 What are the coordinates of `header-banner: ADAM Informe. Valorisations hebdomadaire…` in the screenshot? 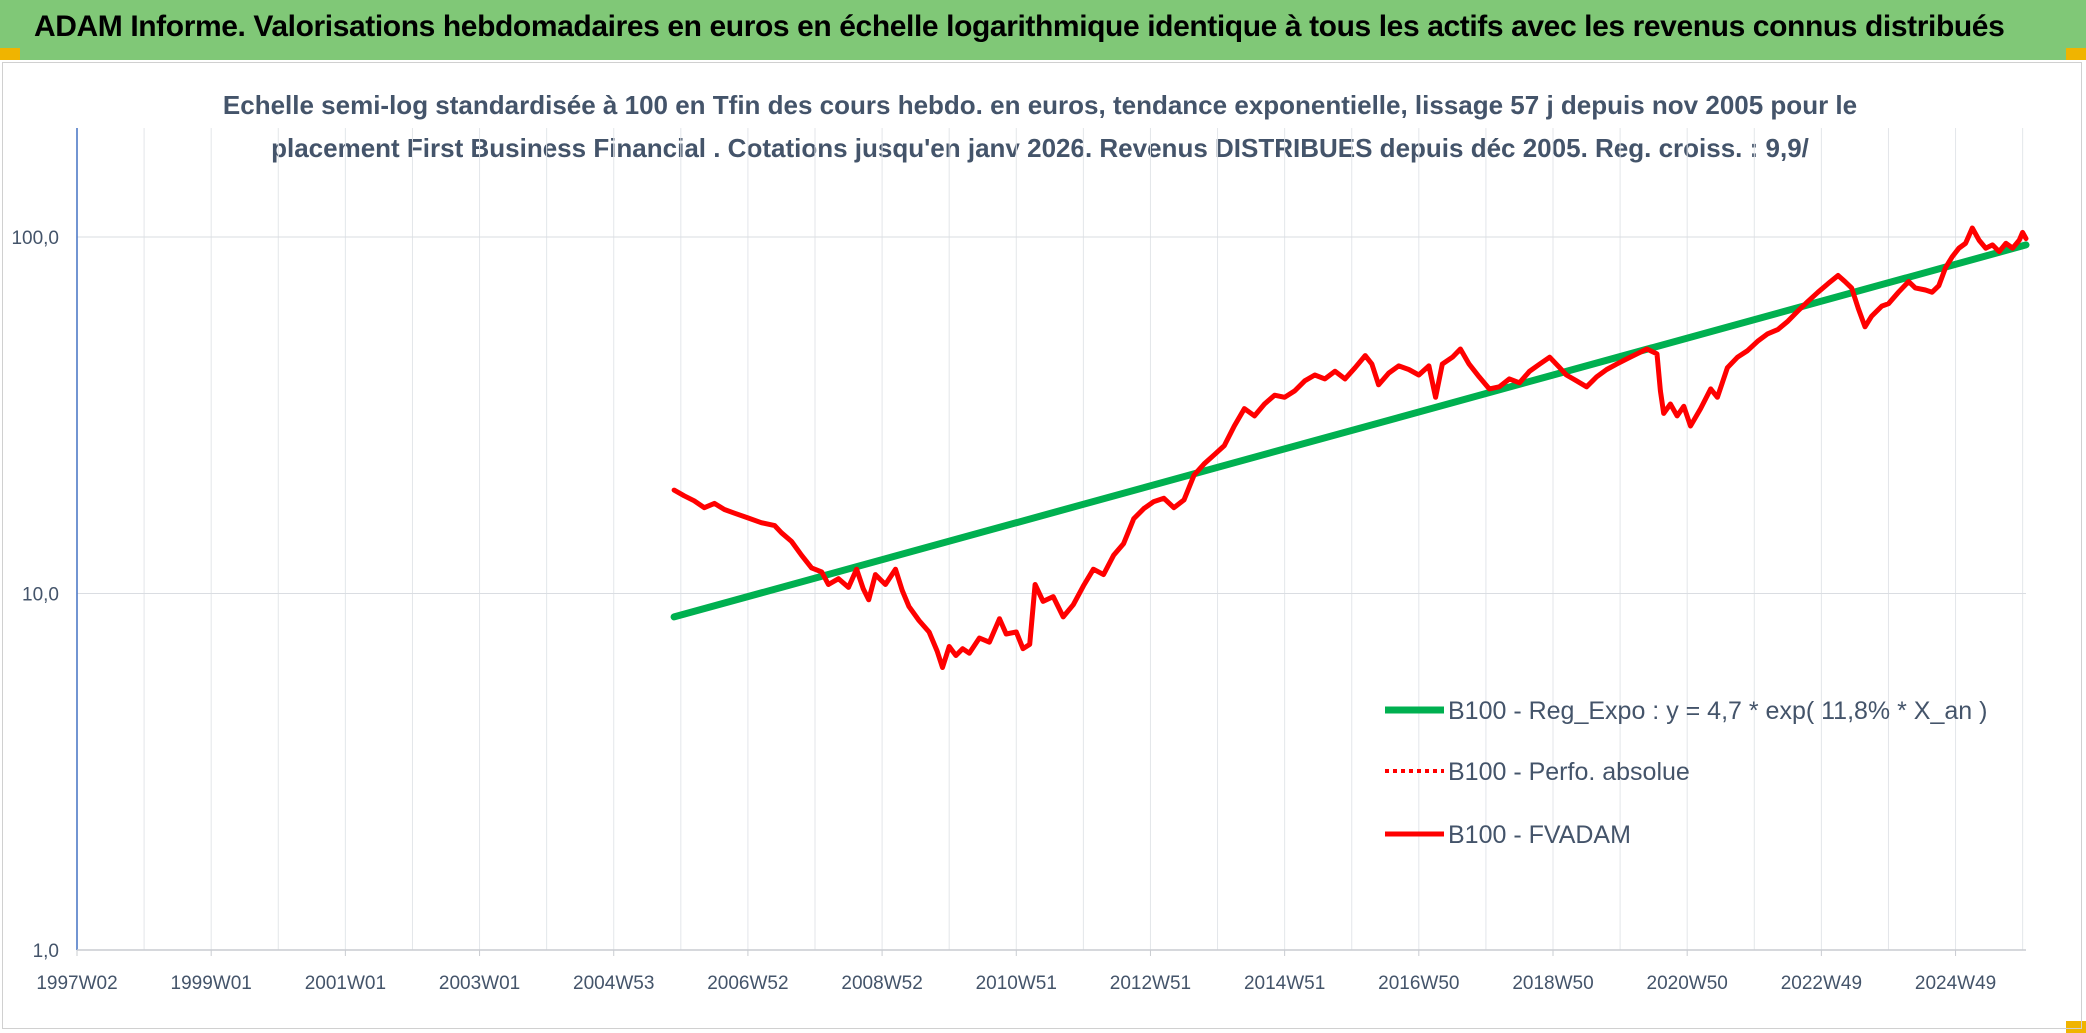 It's located at (1043, 30).